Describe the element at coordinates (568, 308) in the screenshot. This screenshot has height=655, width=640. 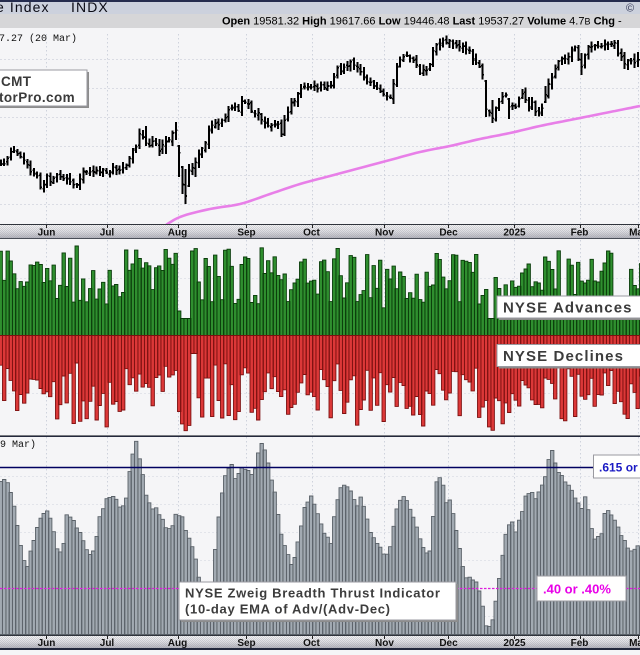
I see `svg-text: NYSE Advances` at that location.